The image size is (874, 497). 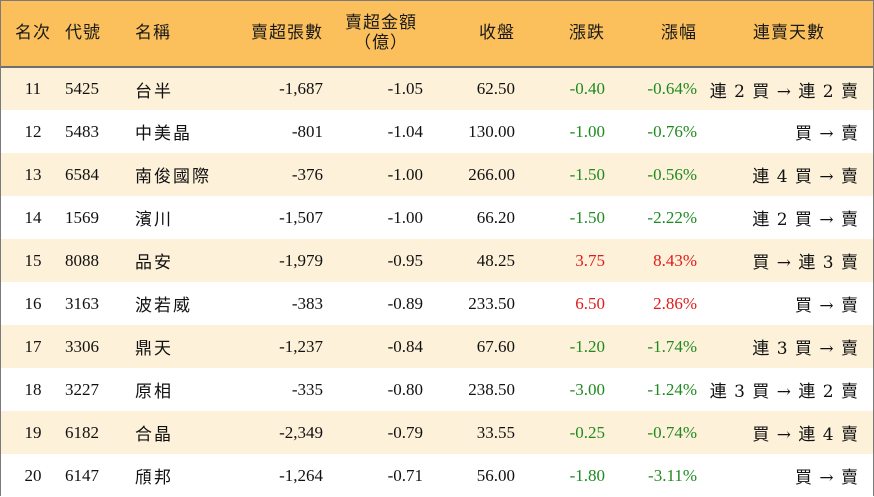 I want to click on cell-streak: 買 → 連 4 賣, so click(x=805, y=435).